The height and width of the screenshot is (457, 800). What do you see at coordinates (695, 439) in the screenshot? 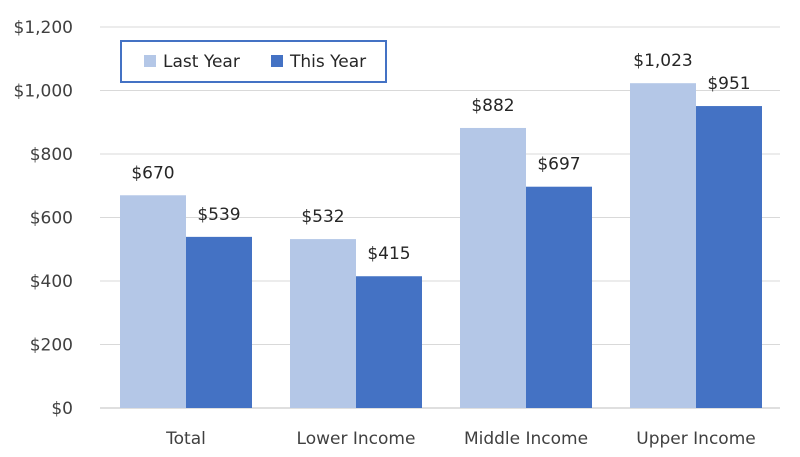
I see `x-category-label: Upper Income` at bounding box center [695, 439].